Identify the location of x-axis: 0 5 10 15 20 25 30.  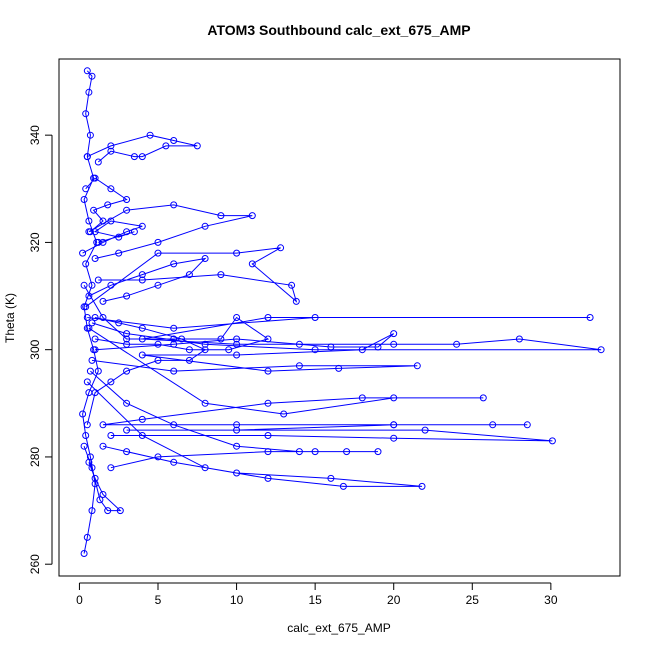
(317, 594).